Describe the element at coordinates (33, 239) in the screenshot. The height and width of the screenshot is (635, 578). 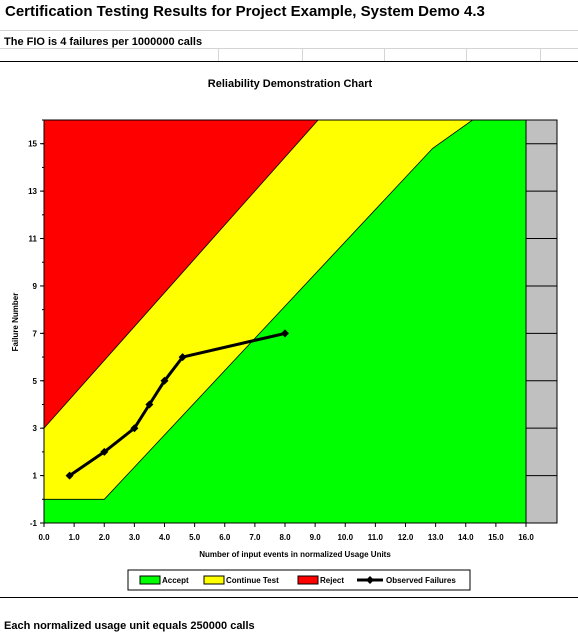
I see `y-tick-label: 11` at that location.